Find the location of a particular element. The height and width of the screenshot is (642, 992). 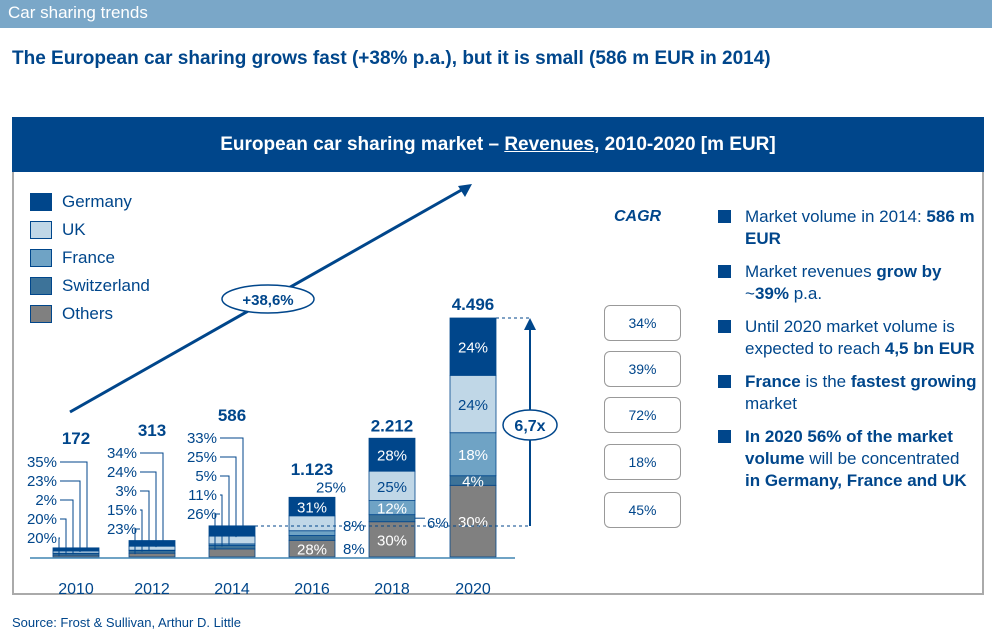

legend-item: UK is located at coordinates (90, 230).